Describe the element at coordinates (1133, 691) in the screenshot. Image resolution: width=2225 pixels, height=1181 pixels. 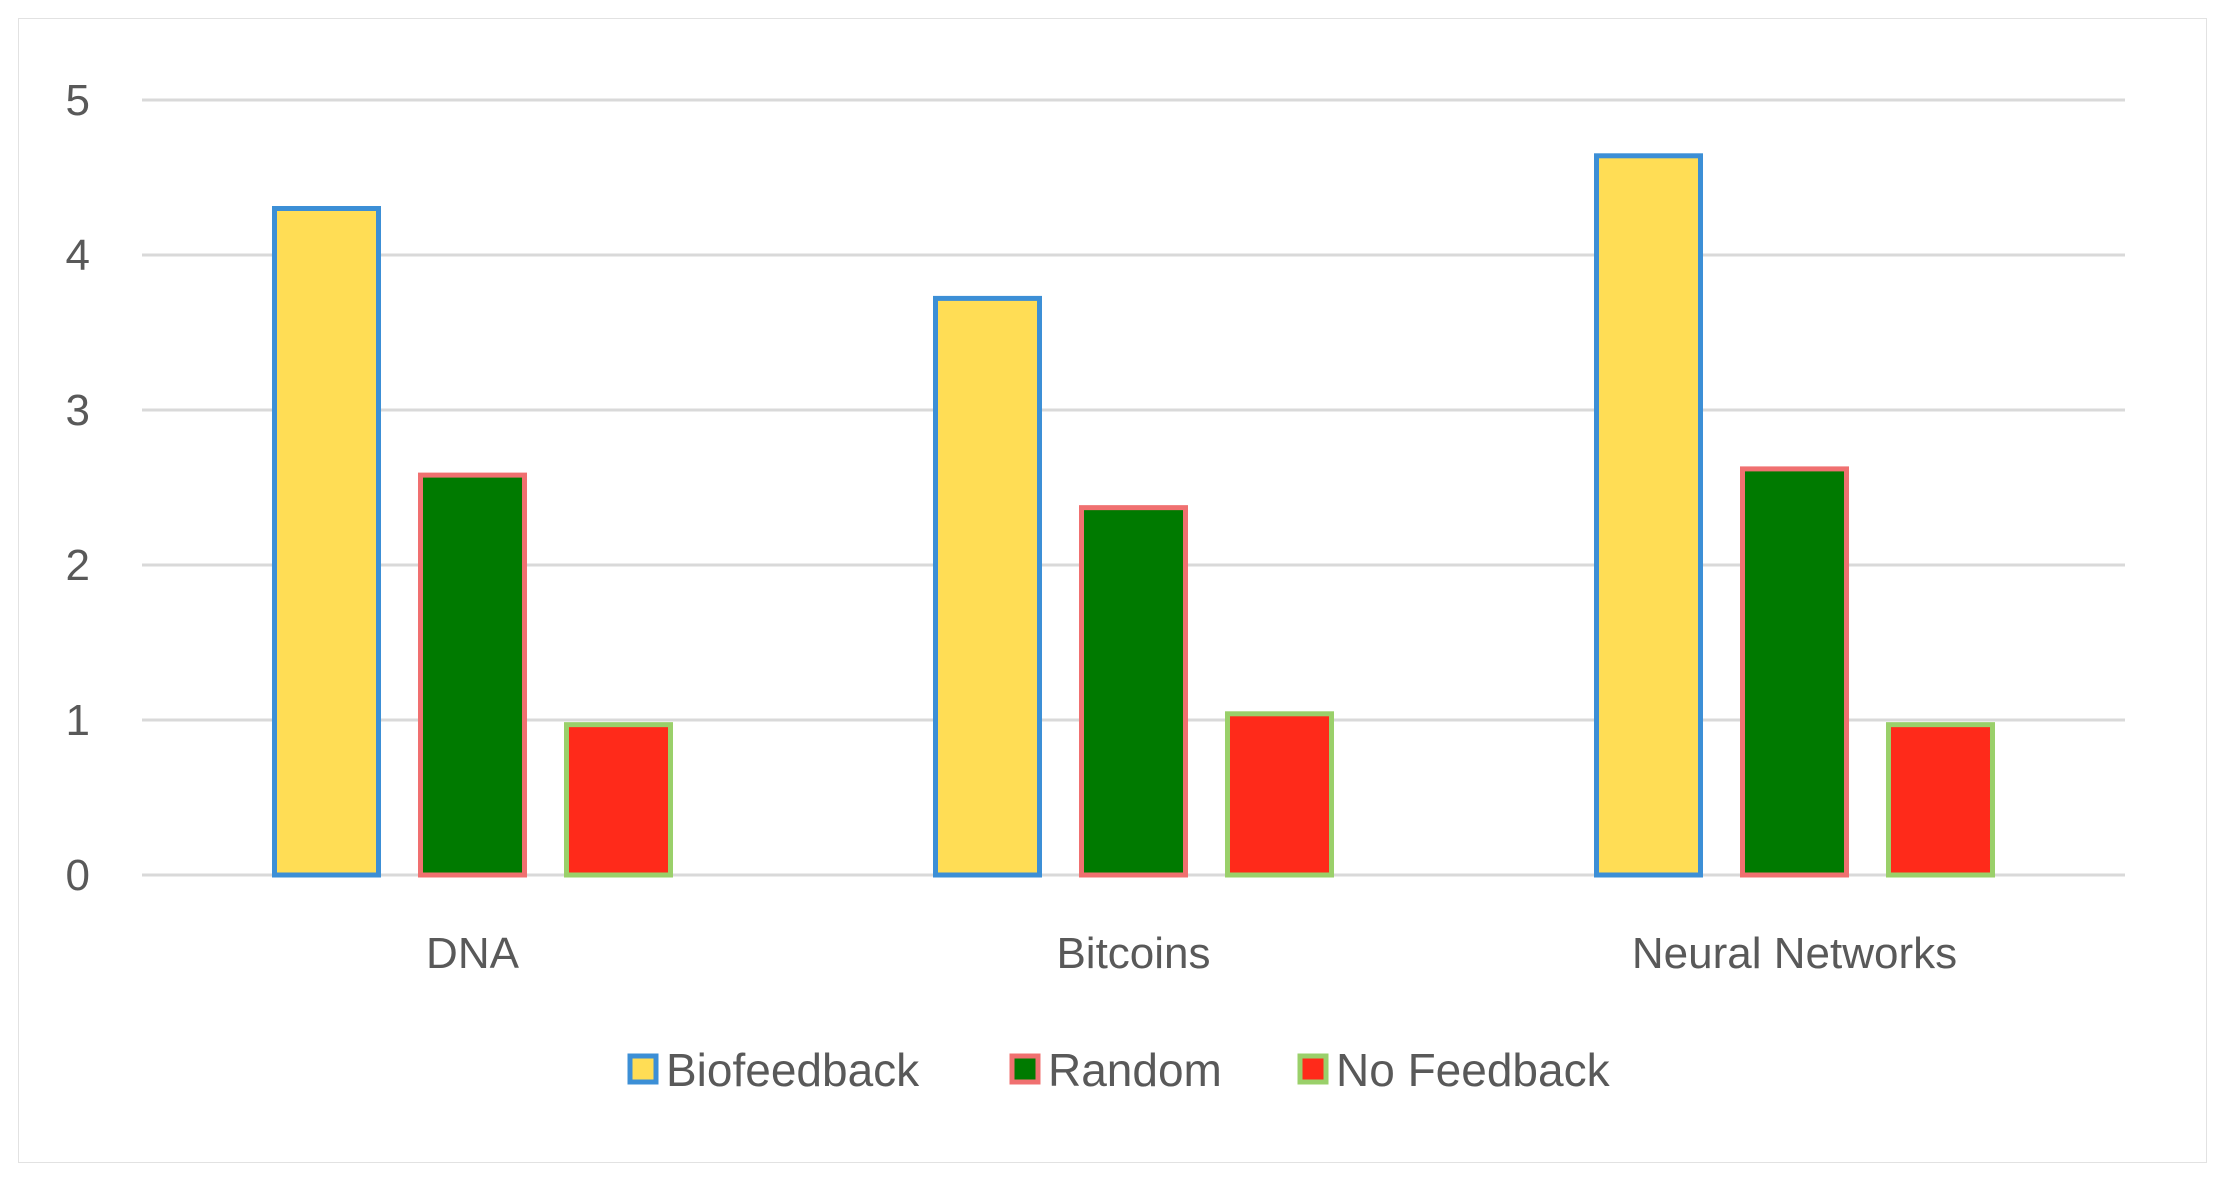
I see `bar-bitcoins-random` at that location.